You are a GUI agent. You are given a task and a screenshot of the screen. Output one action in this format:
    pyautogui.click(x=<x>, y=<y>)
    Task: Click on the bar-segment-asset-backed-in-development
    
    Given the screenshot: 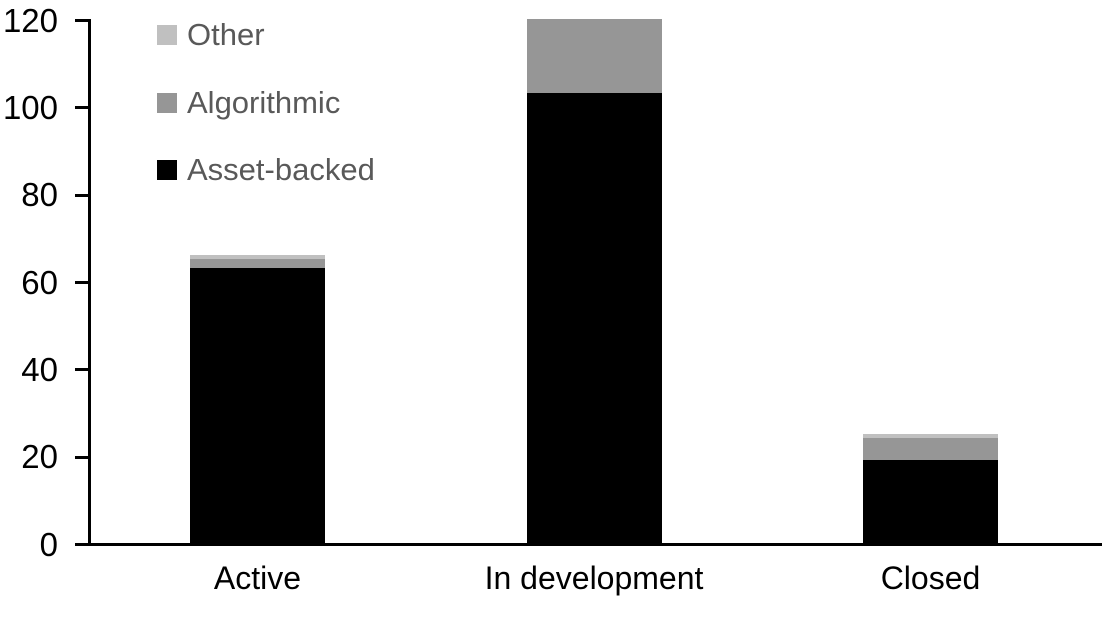 What is the action you would take?
    pyautogui.click(x=594, y=318)
    